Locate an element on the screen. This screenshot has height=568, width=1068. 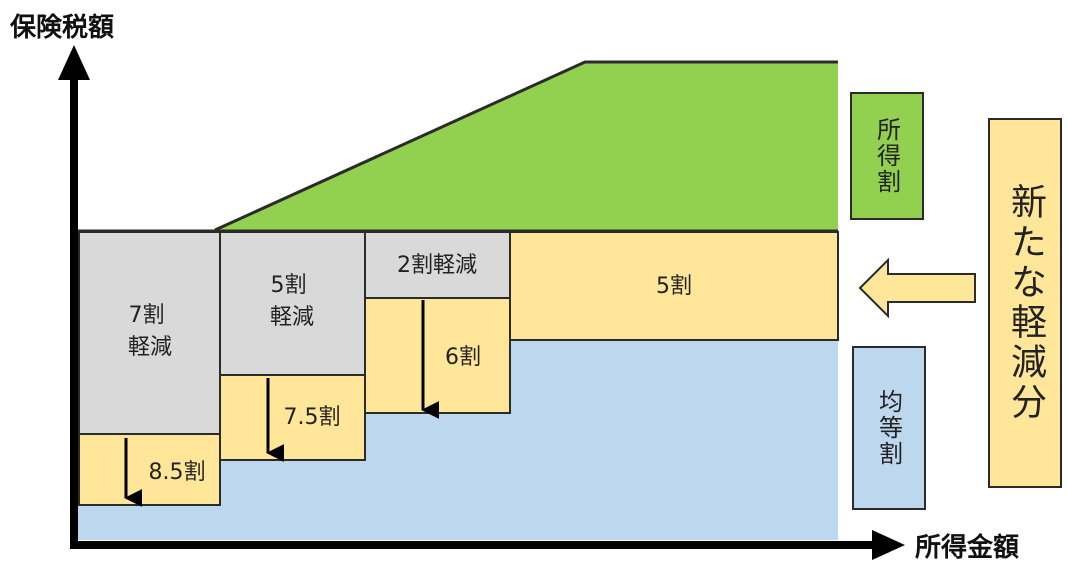
reduction-50-box is located at coordinates (292, 303).